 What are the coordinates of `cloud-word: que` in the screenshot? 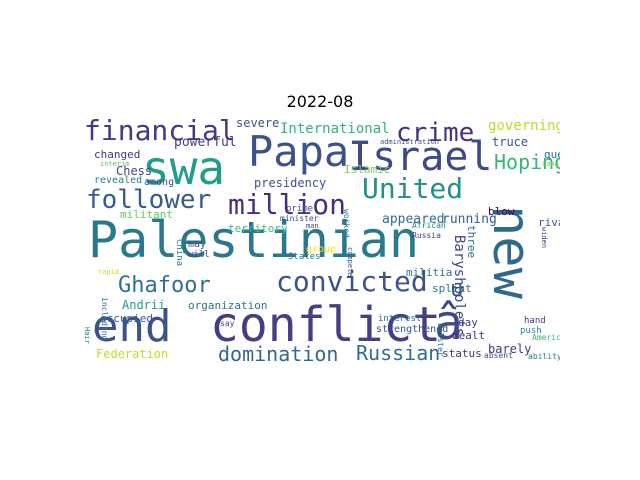 It's located at (552, 154).